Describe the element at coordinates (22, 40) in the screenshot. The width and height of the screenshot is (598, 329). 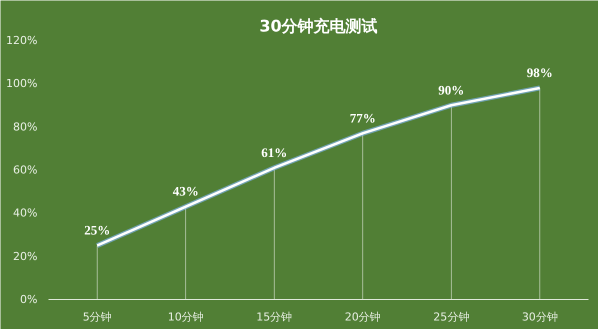
I see `y-tick-label: 120%` at that location.